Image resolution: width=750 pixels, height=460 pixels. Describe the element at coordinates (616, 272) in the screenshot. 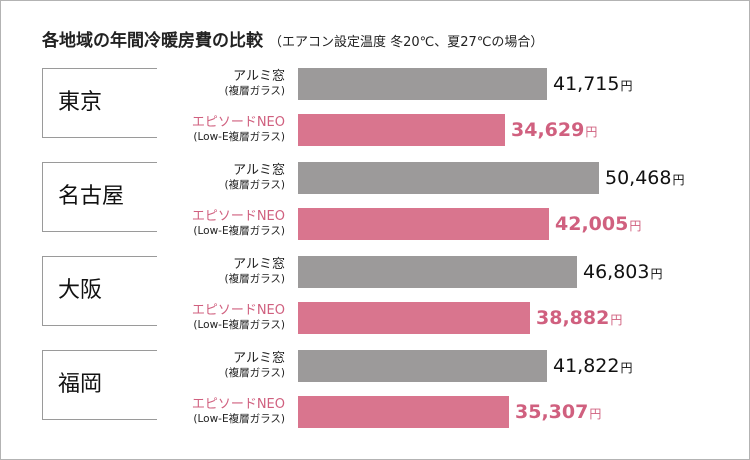

I see `data-label-value: 46,803` at that location.